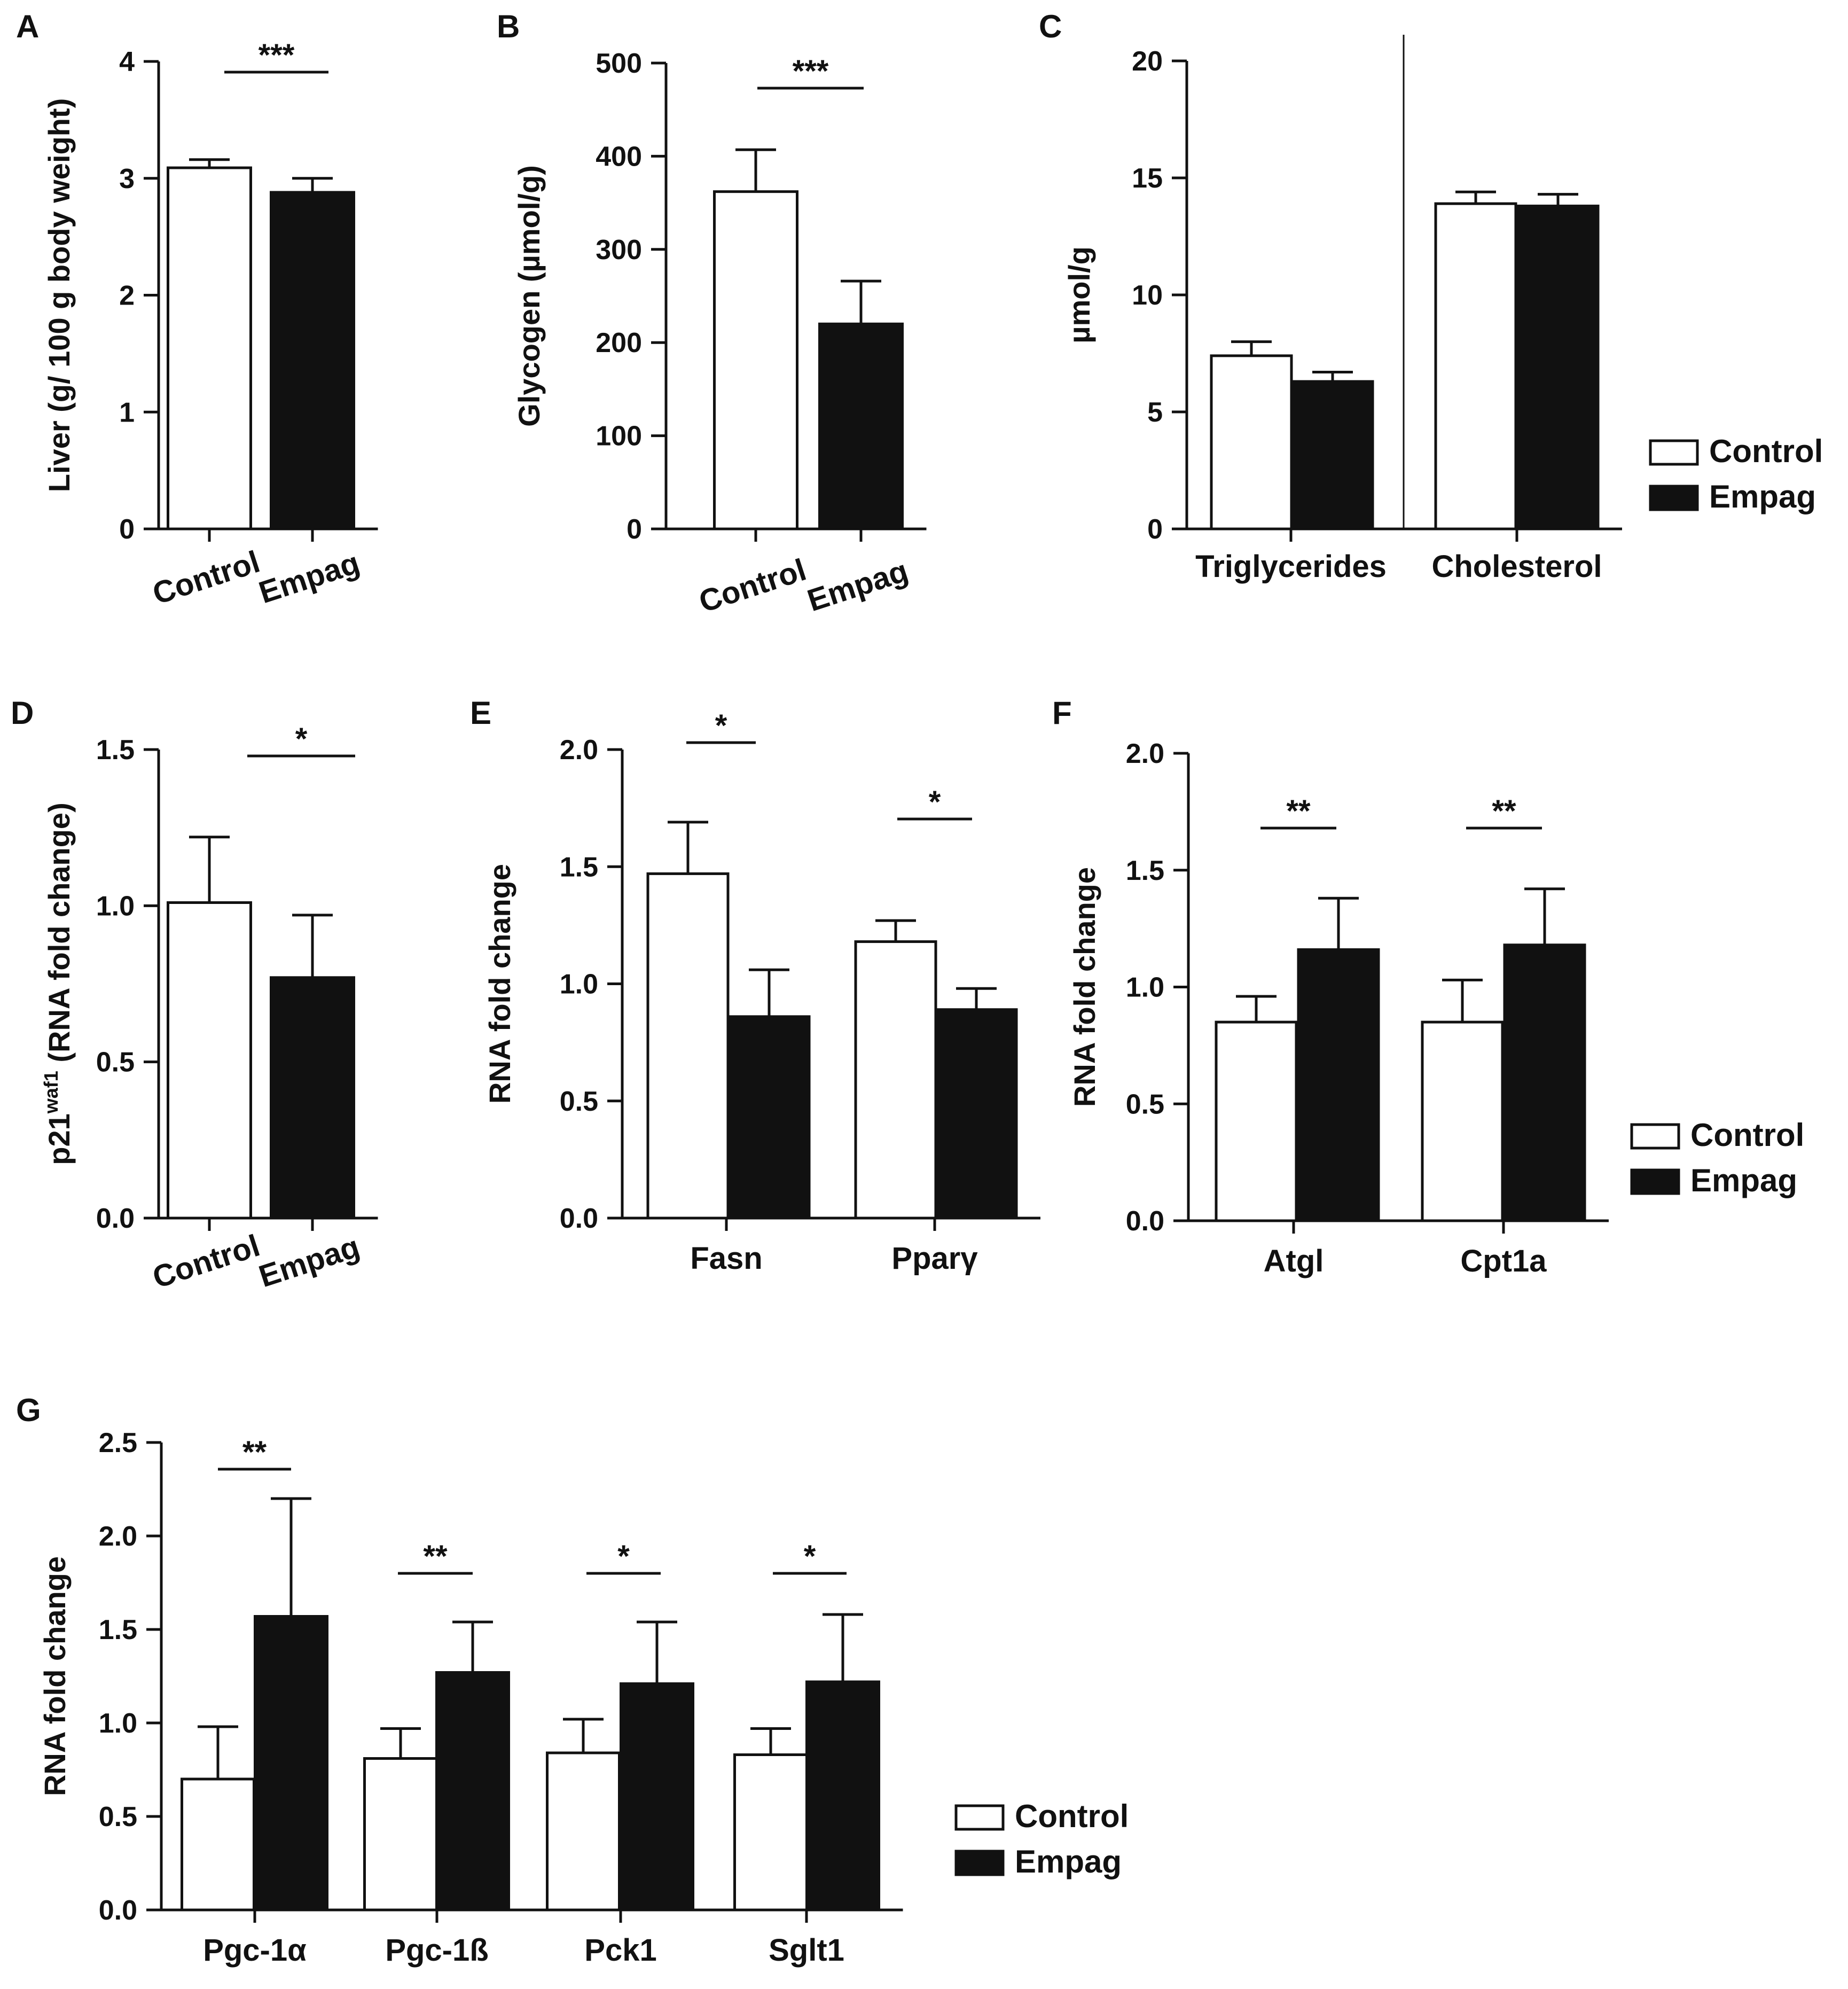 The height and width of the screenshot is (1989, 1848). What do you see at coordinates (620, 1950) in the screenshot?
I see `panel-g-x-tick-label: Pck1` at bounding box center [620, 1950].